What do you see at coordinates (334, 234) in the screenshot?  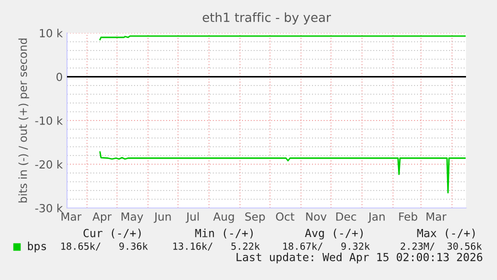 I see `text: Avg (-/+)` at bounding box center [334, 234].